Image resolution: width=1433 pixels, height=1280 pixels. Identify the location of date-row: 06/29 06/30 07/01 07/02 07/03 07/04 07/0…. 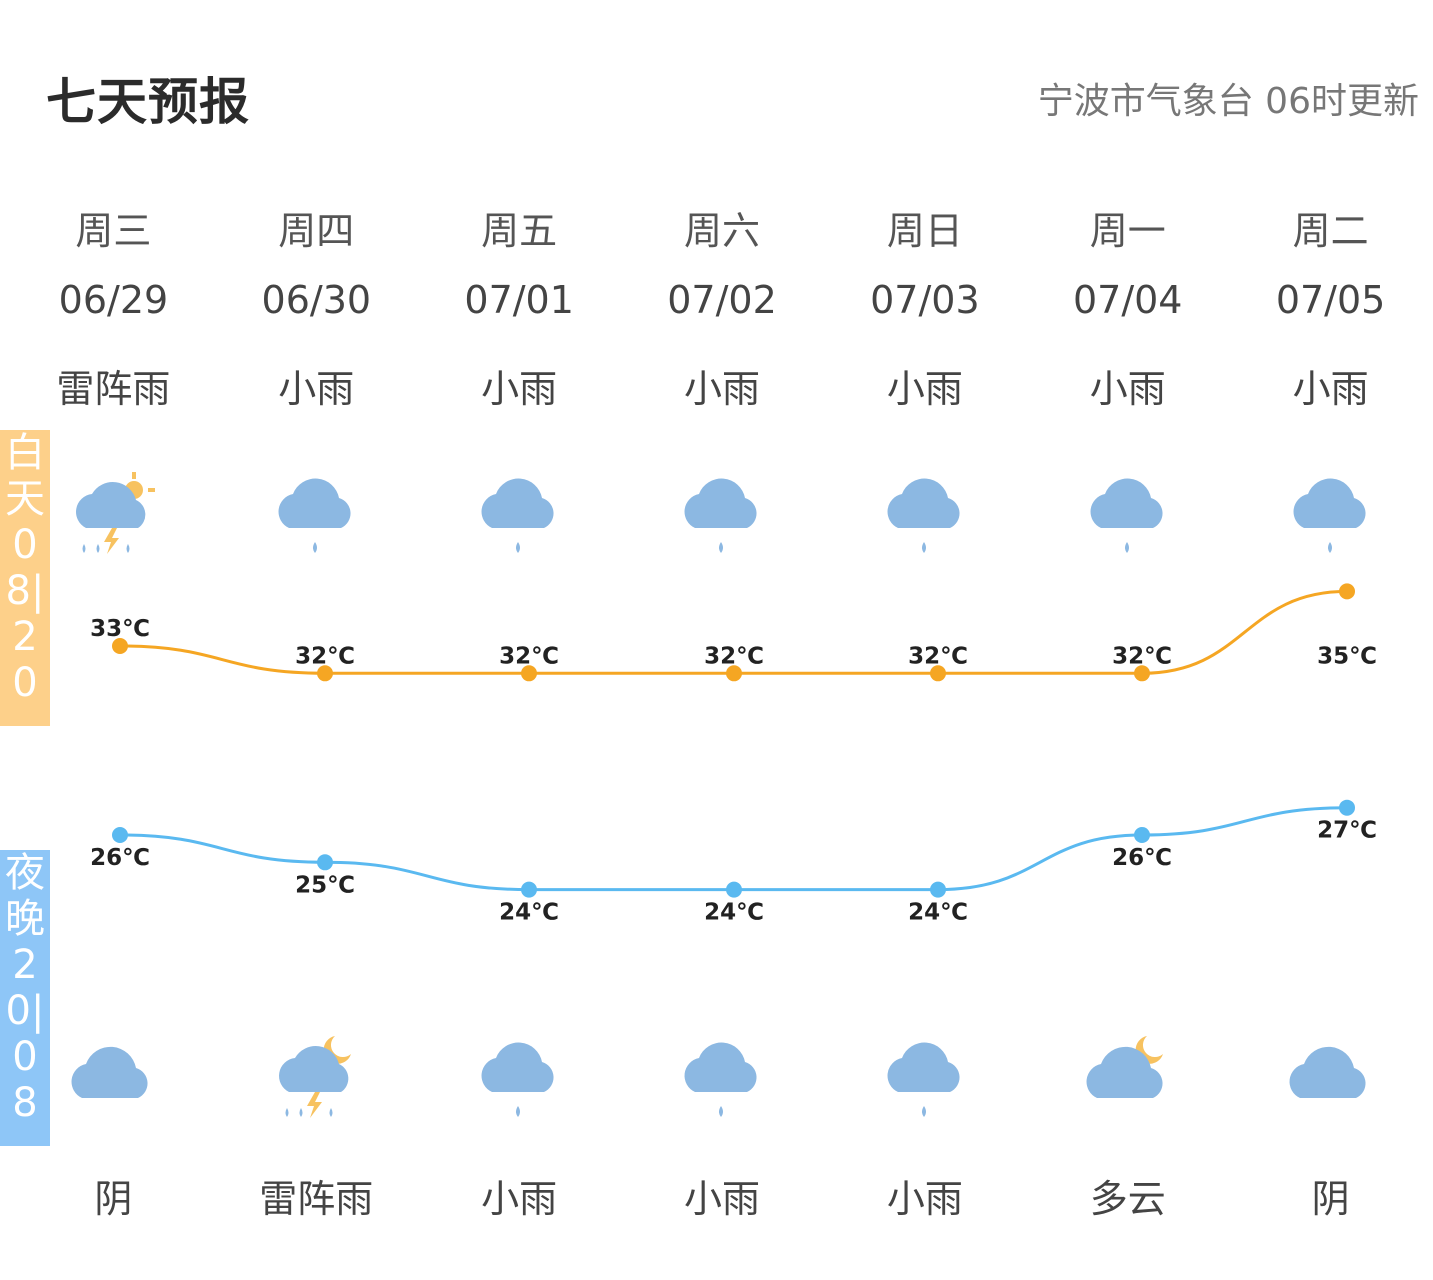
(722, 300).